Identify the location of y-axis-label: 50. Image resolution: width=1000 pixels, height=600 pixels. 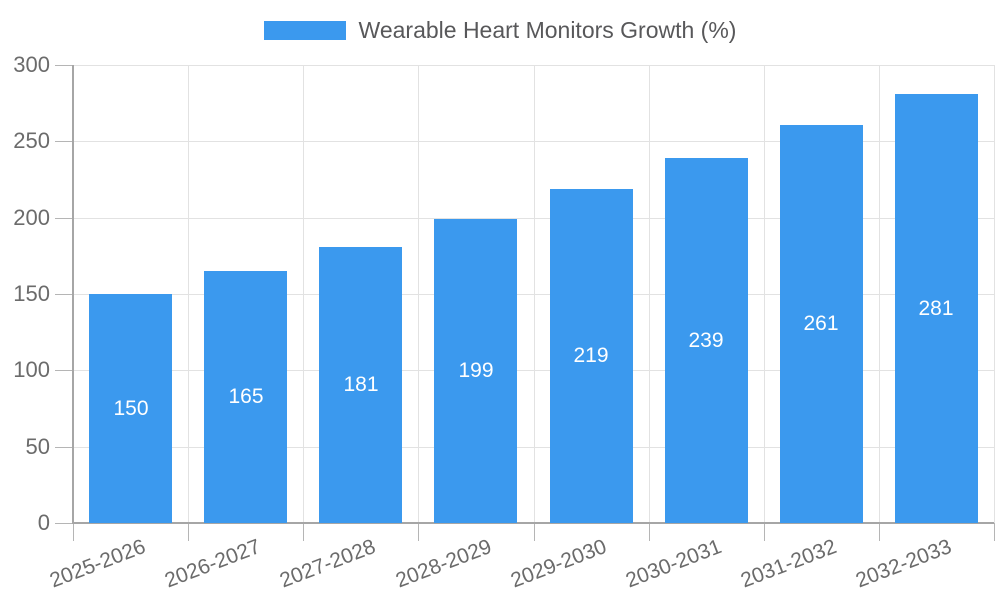
(37, 446).